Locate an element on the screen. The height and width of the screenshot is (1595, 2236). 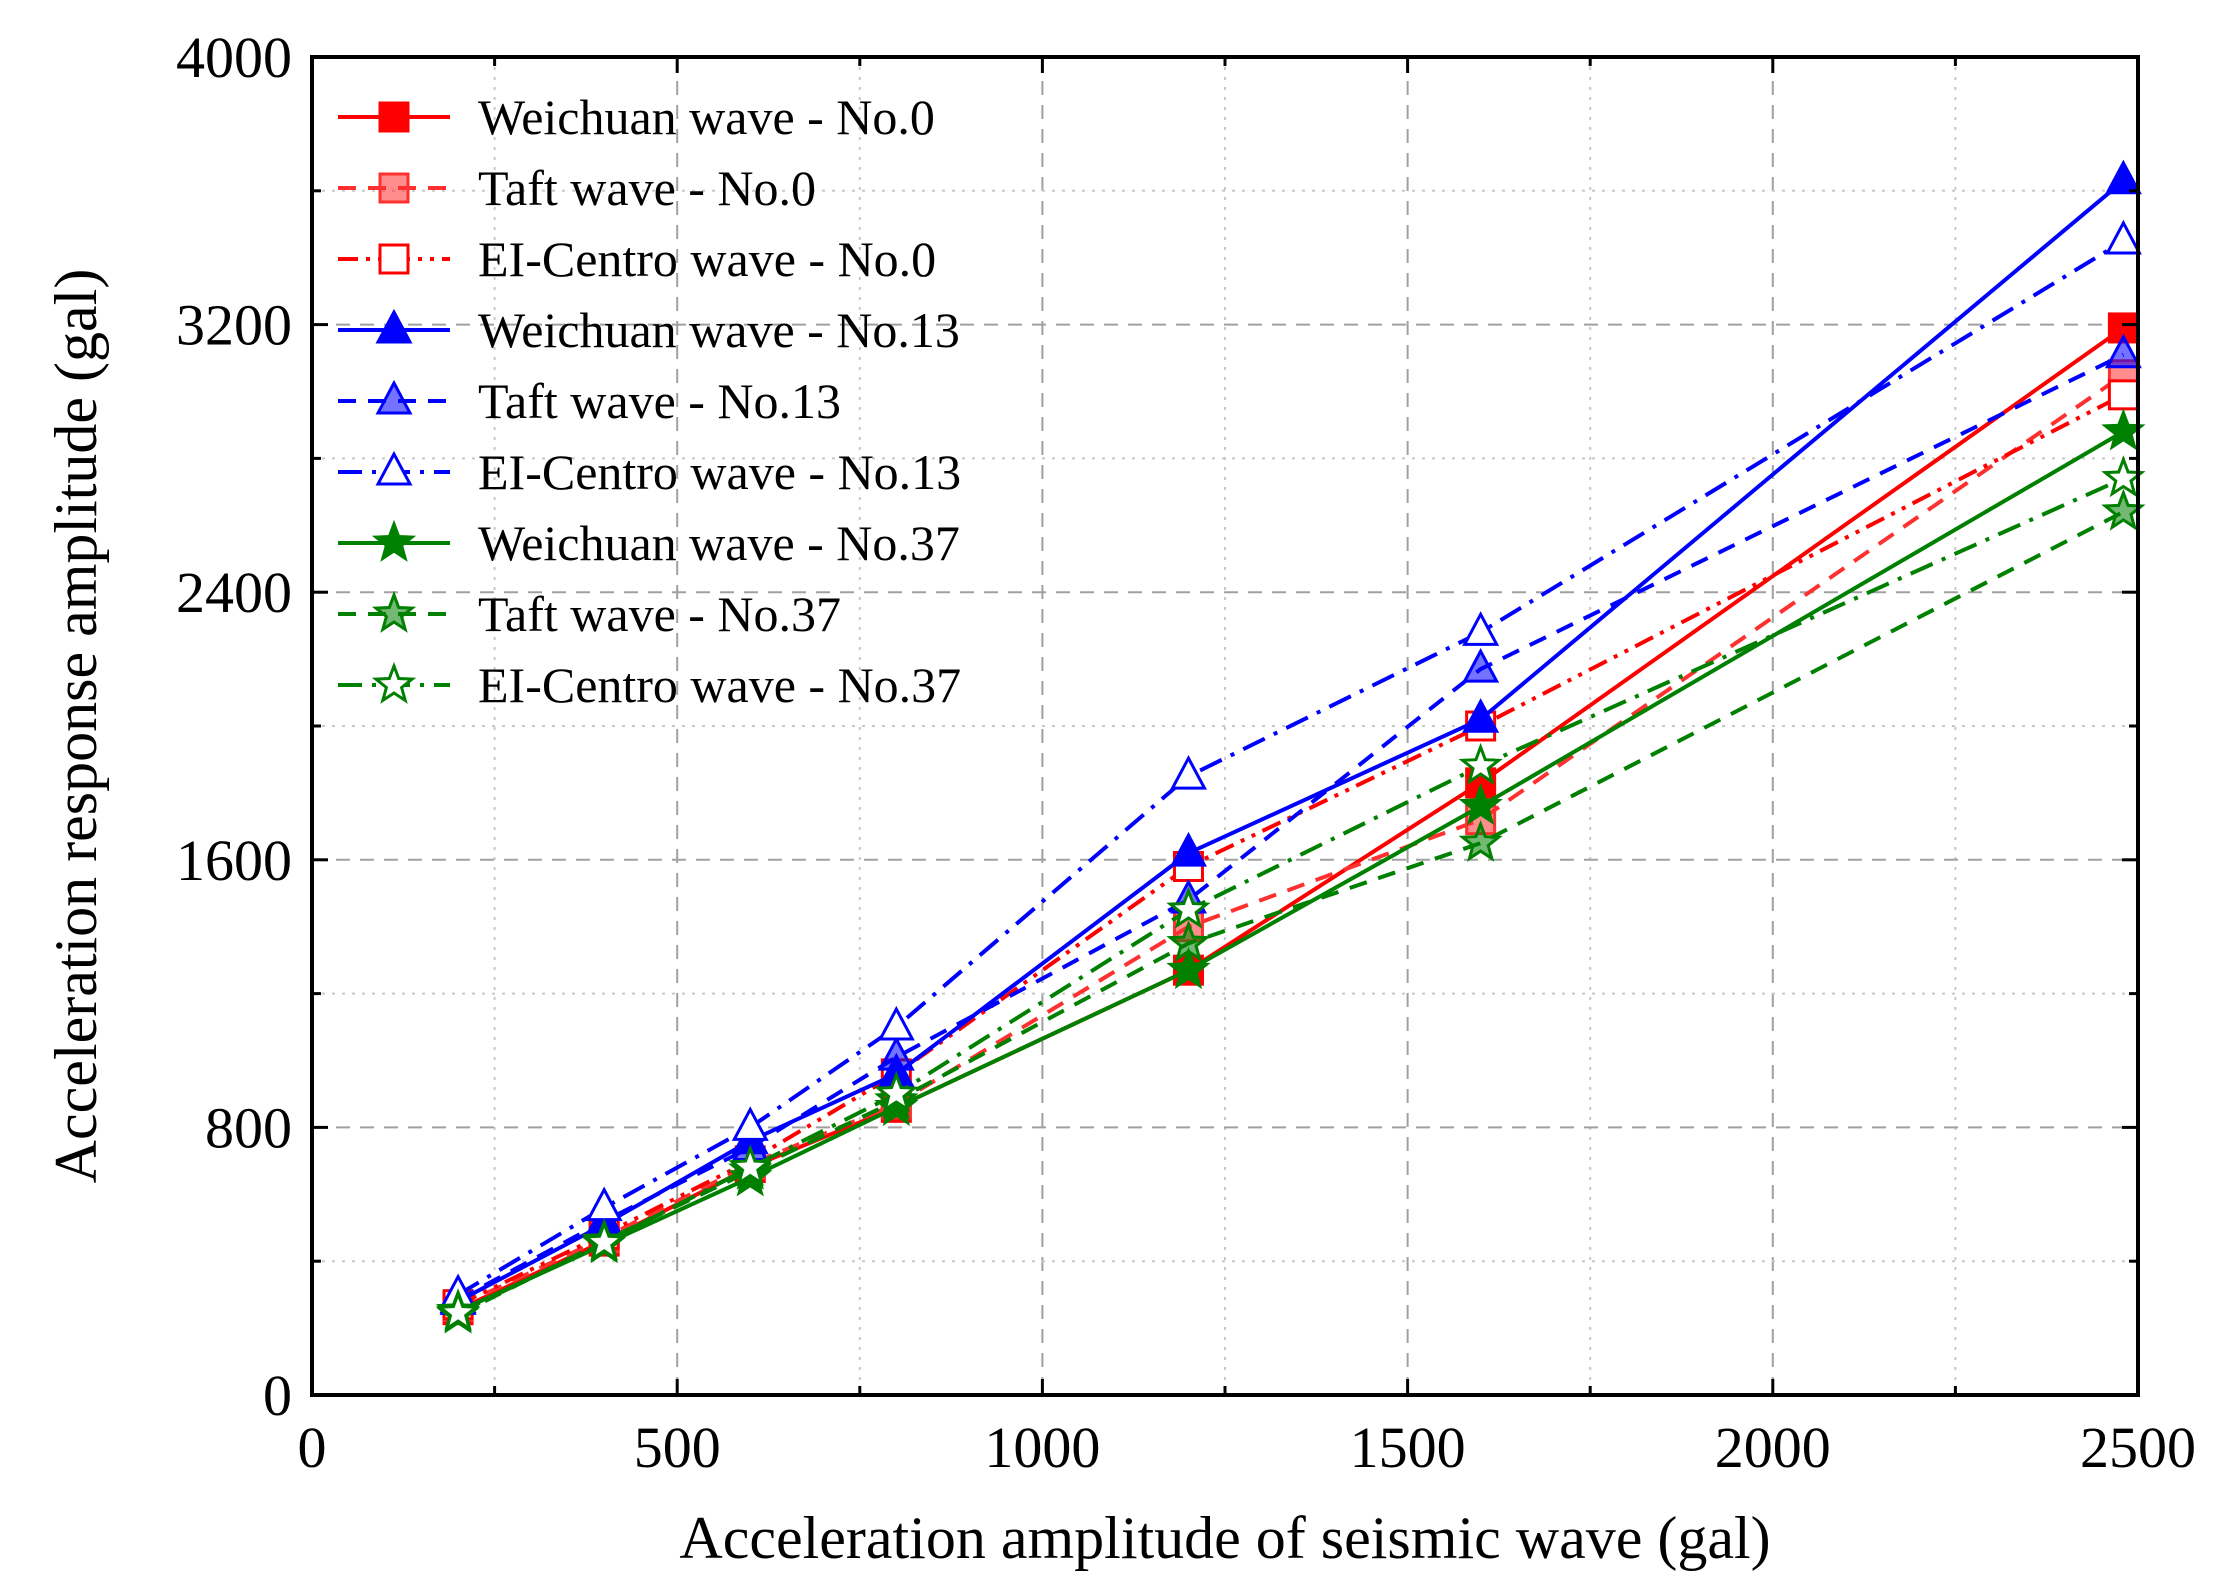
legend-item: Weichuan wave - No.13 is located at coordinates (649, 330).